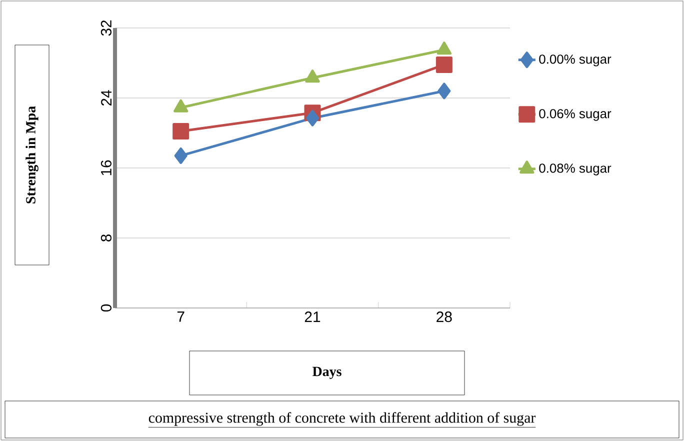 The width and height of the screenshot is (684, 441). What do you see at coordinates (32, 155) in the screenshot?
I see `y-axis-title: Strength in Mpa` at bounding box center [32, 155].